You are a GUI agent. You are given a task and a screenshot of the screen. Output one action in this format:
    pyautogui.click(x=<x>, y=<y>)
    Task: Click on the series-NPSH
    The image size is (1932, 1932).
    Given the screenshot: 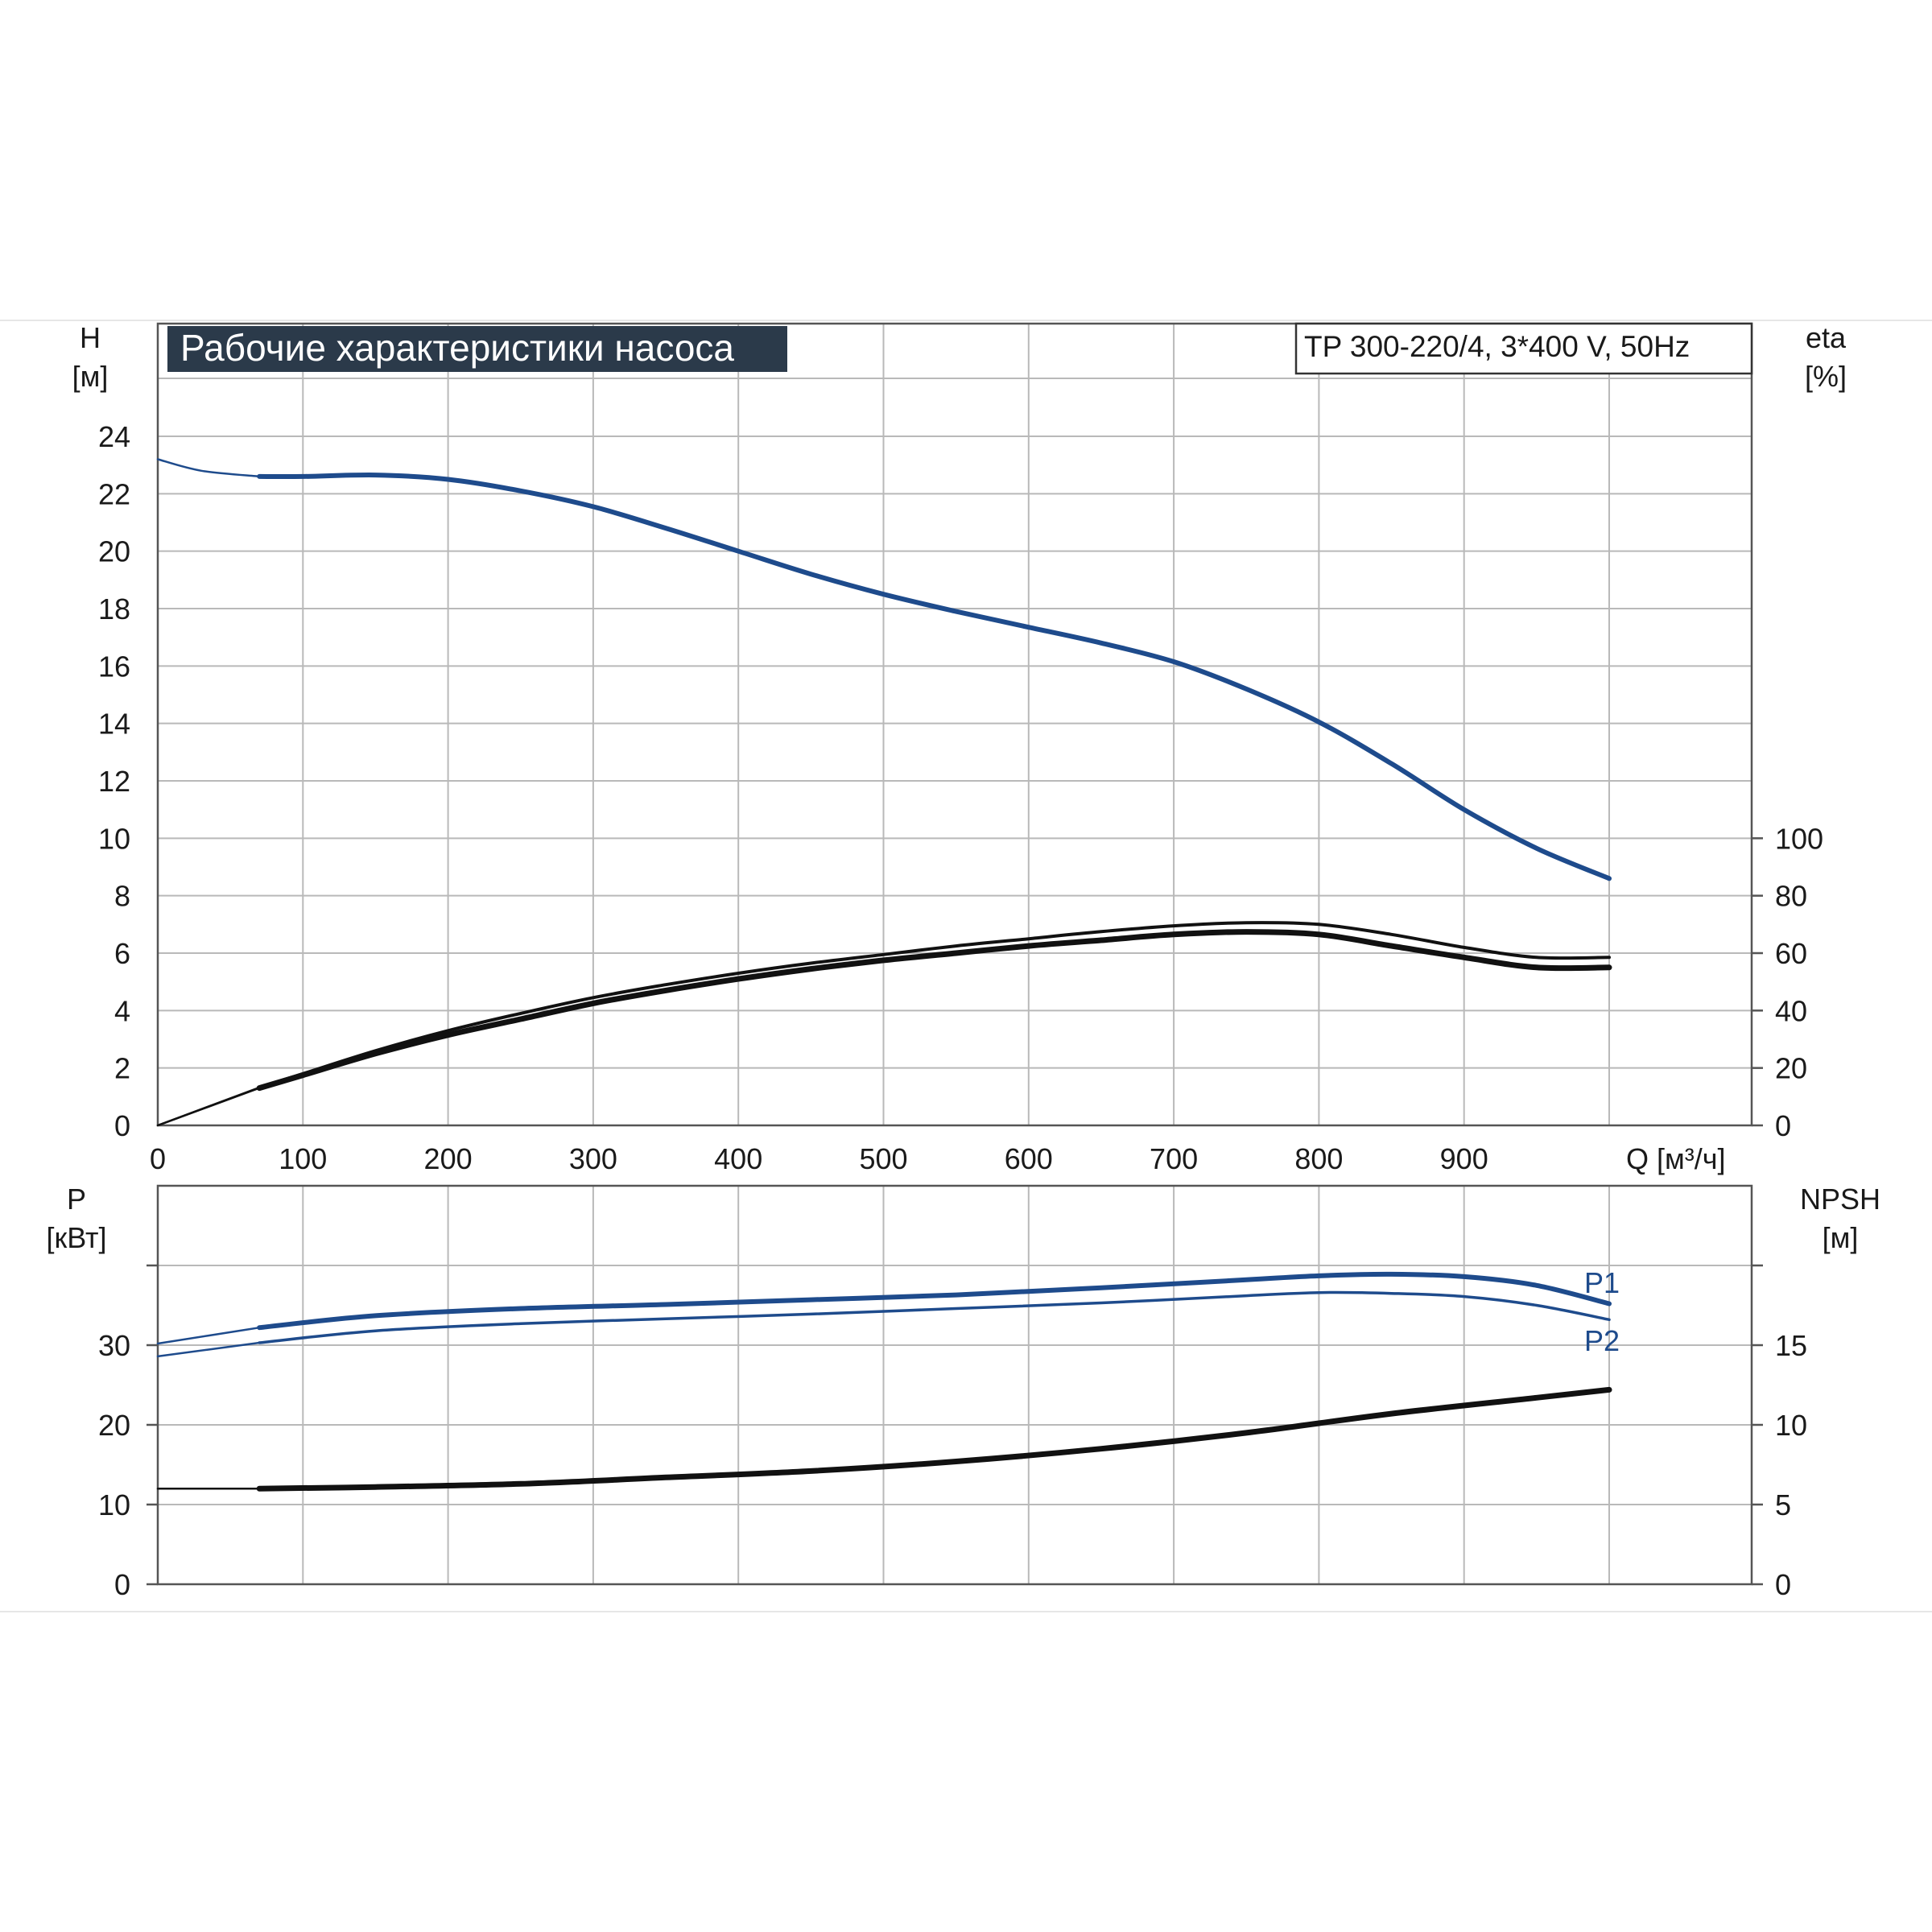 What is the action you would take?
    pyautogui.click(x=884, y=1439)
    